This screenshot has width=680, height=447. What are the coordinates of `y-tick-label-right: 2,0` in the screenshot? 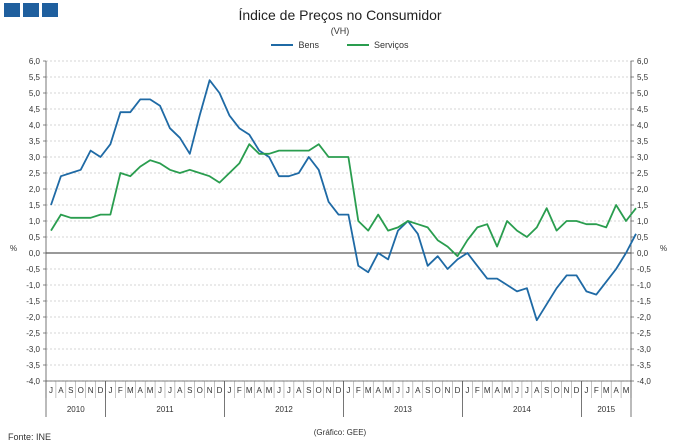 It's located at (643, 189).